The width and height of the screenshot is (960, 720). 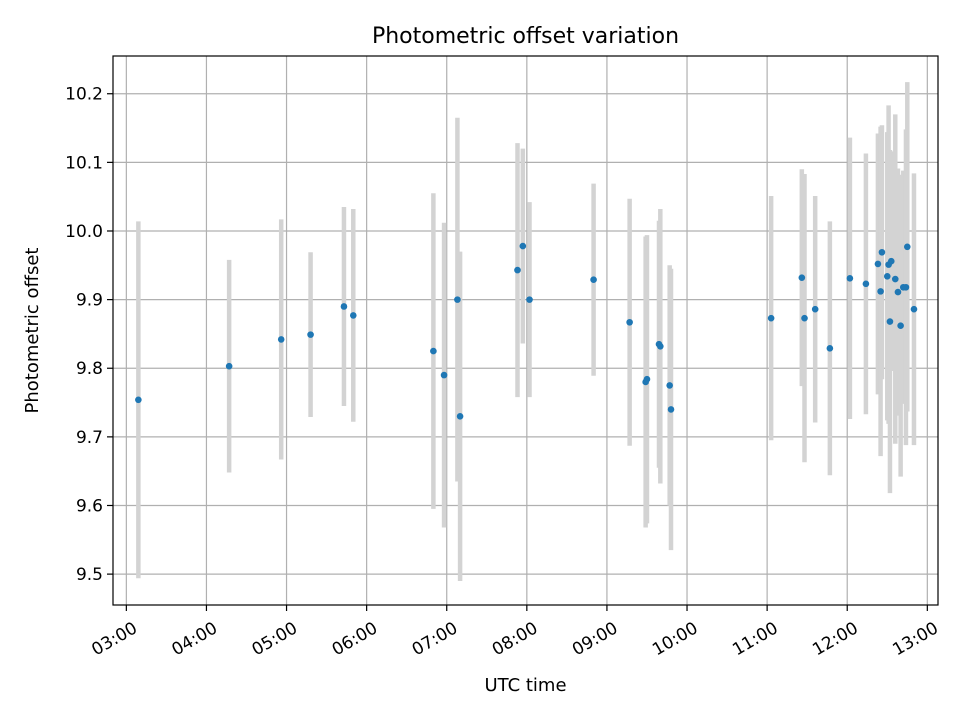 I want to click on x-tick-label: 13:00, so click(x=915, y=639).